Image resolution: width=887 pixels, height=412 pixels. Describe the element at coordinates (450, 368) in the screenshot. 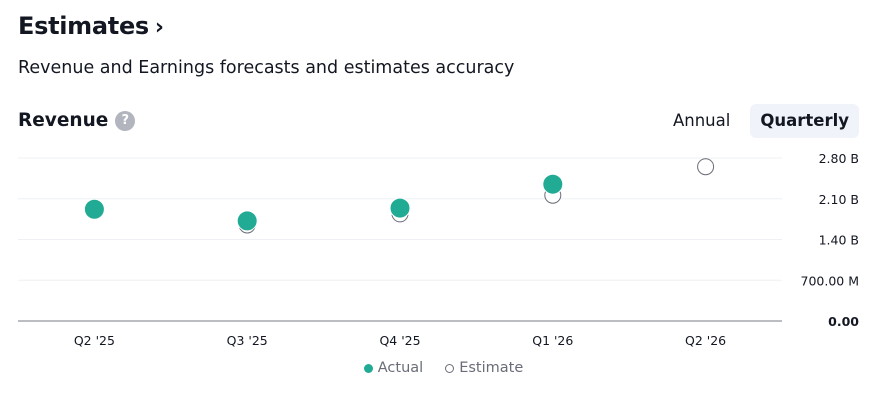

I see `estimate-marker-icon` at that location.